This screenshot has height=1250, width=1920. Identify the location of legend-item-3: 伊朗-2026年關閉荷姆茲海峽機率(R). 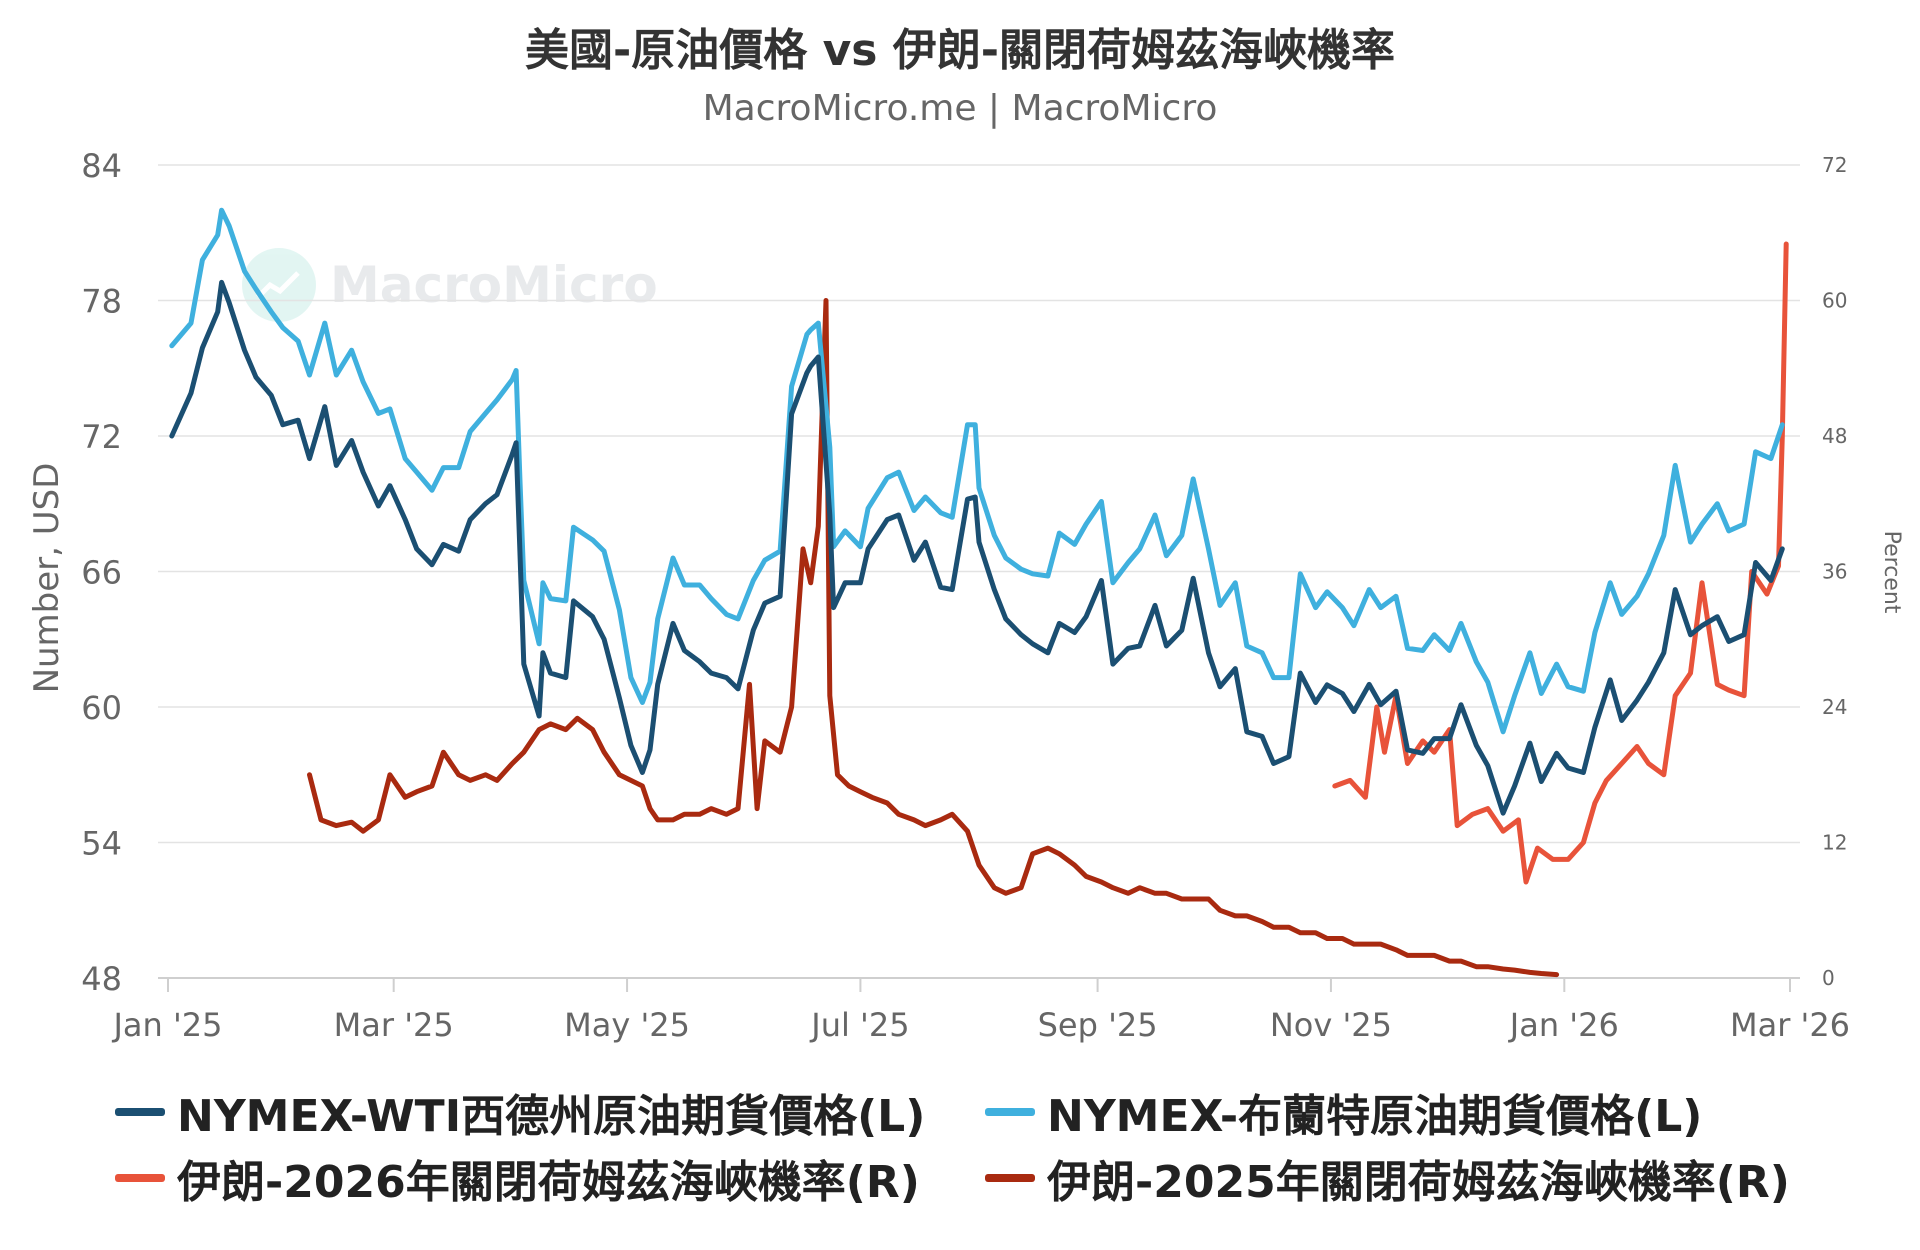
(517, 1178).